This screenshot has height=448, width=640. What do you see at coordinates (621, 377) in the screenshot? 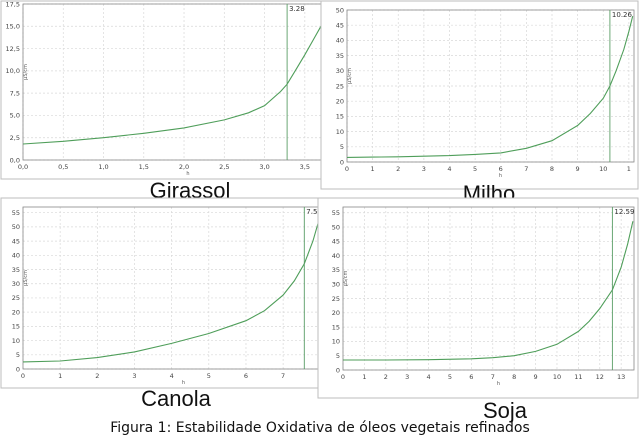
I see `x-tick-label: 13` at bounding box center [621, 377].